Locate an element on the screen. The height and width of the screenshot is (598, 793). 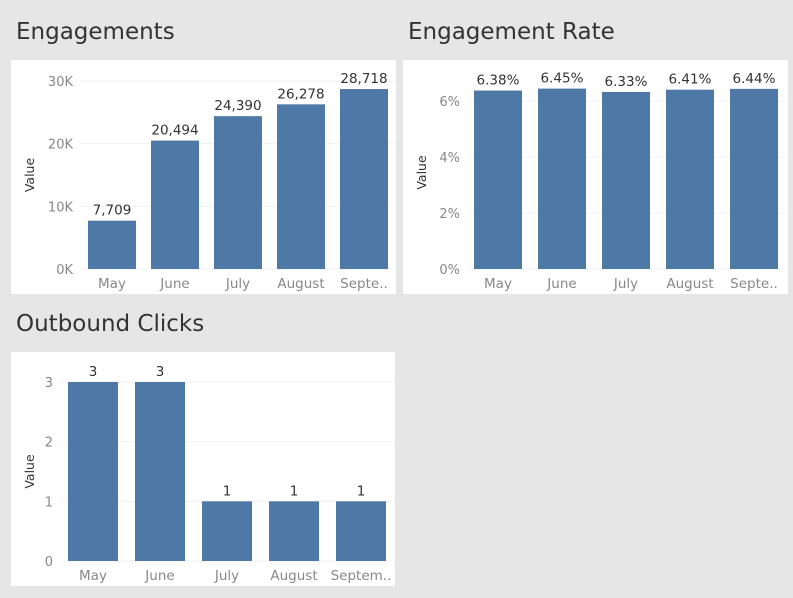
category-label: Septem.. is located at coordinates (361, 576).